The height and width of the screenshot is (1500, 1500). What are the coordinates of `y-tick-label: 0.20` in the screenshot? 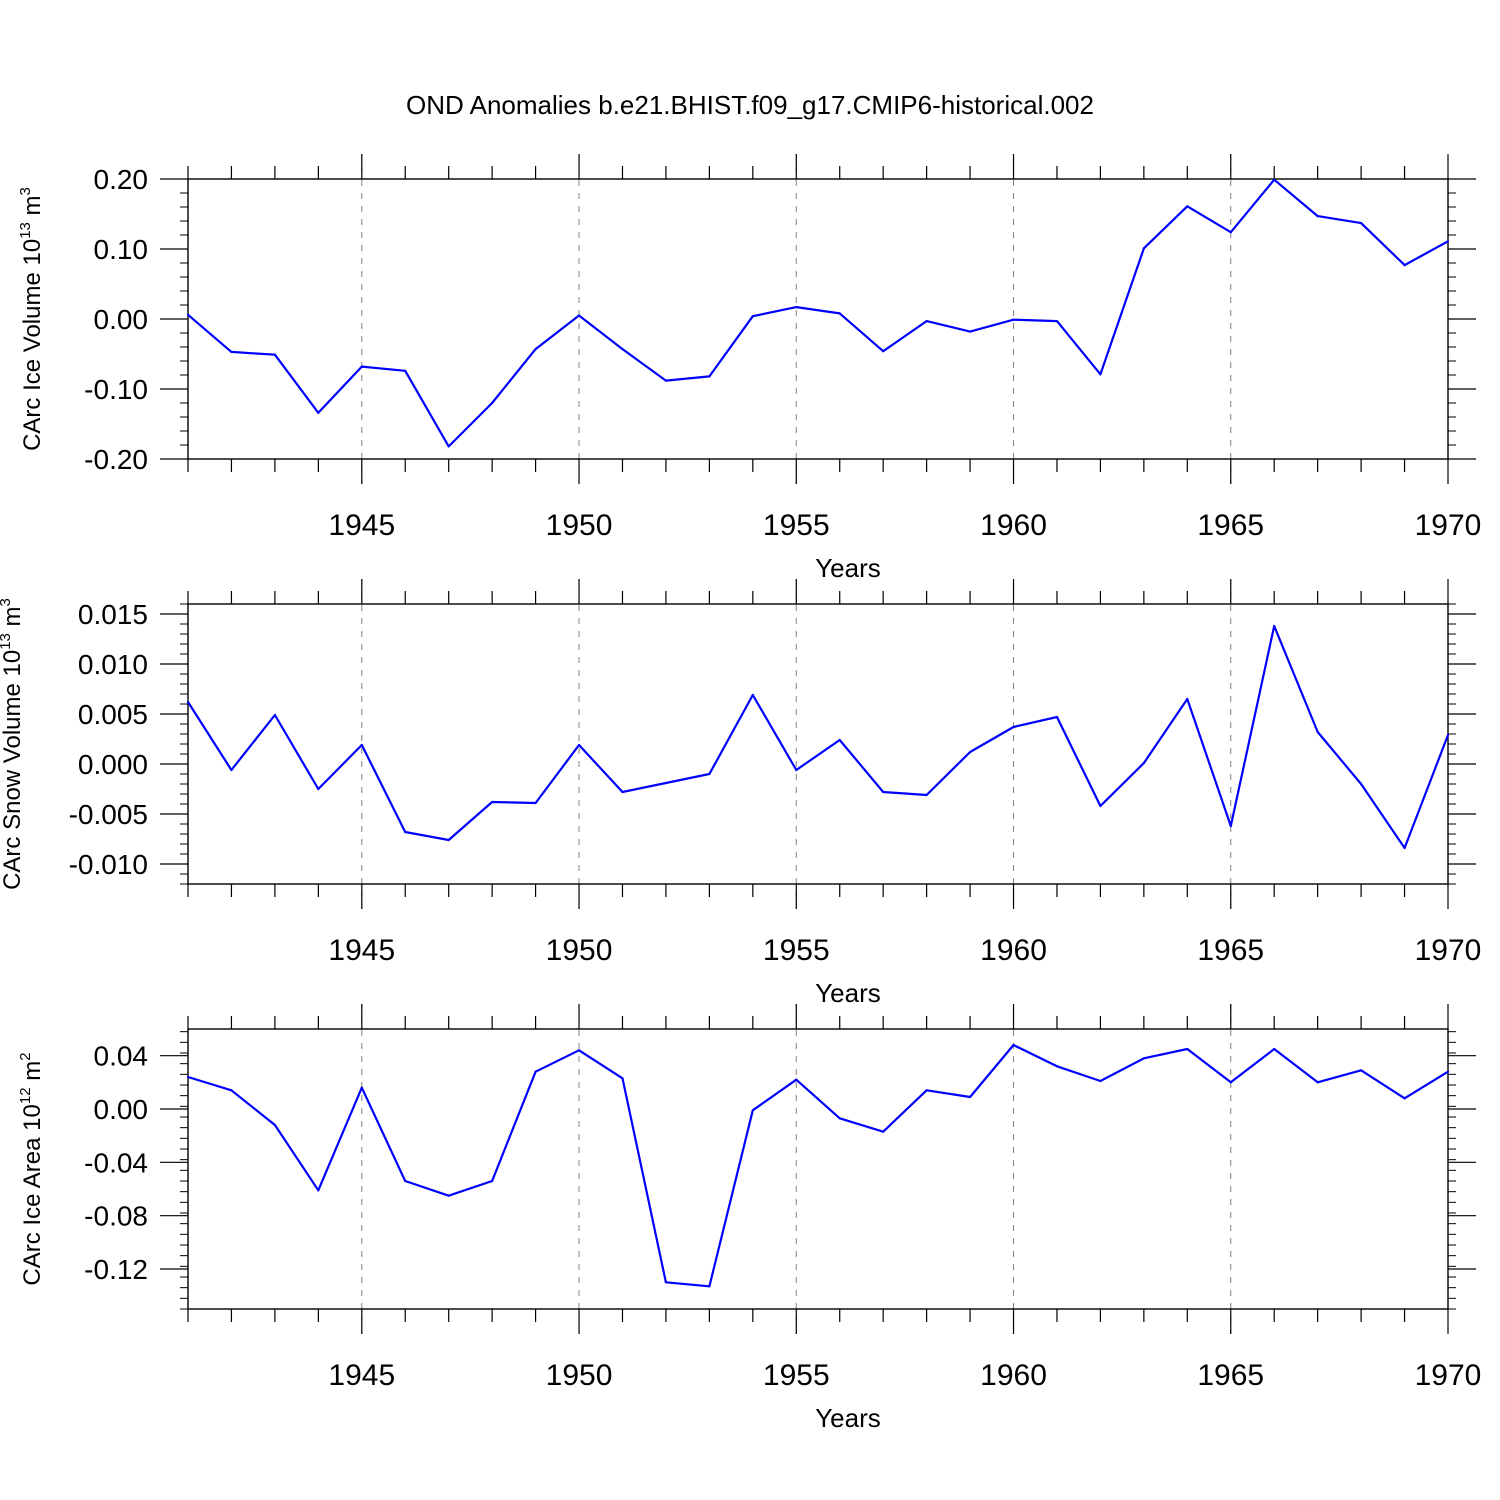 It's located at (121, 179).